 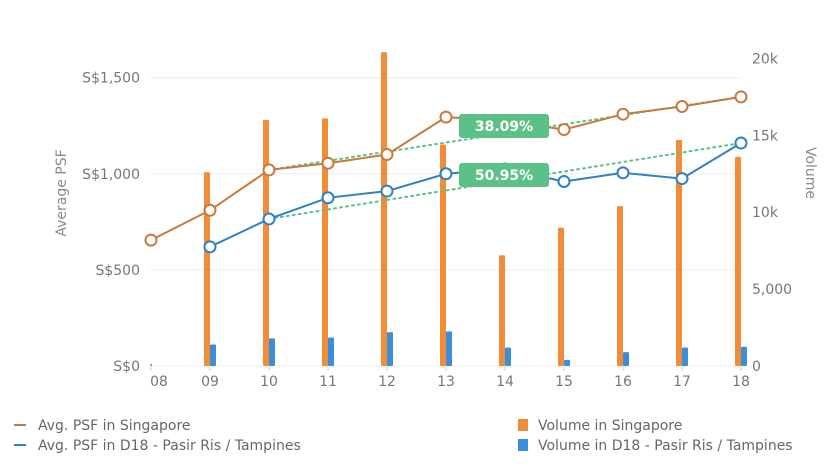 I want to click on legend-label: Volume in D18 - Pasir Ris / Tampines, so click(x=665, y=446).